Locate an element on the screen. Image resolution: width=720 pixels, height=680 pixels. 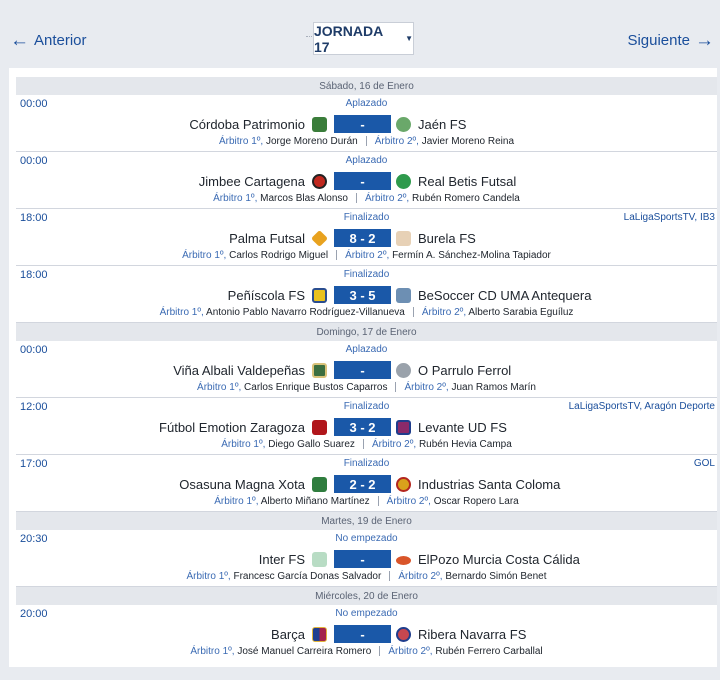
home-team: Fútbol Emotion Zaragoza is located at coordinates (243, 427).